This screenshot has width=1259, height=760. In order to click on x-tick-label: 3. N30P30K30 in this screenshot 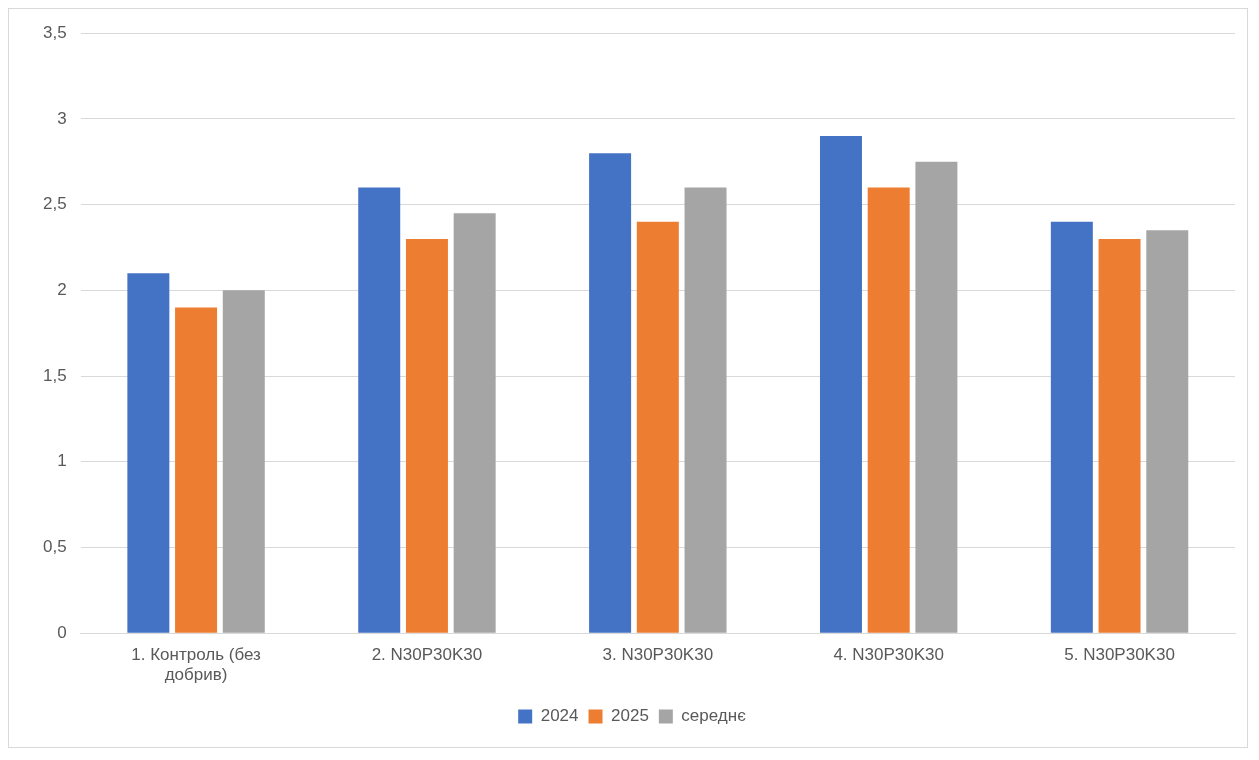, I will do `click(658, 655)`.